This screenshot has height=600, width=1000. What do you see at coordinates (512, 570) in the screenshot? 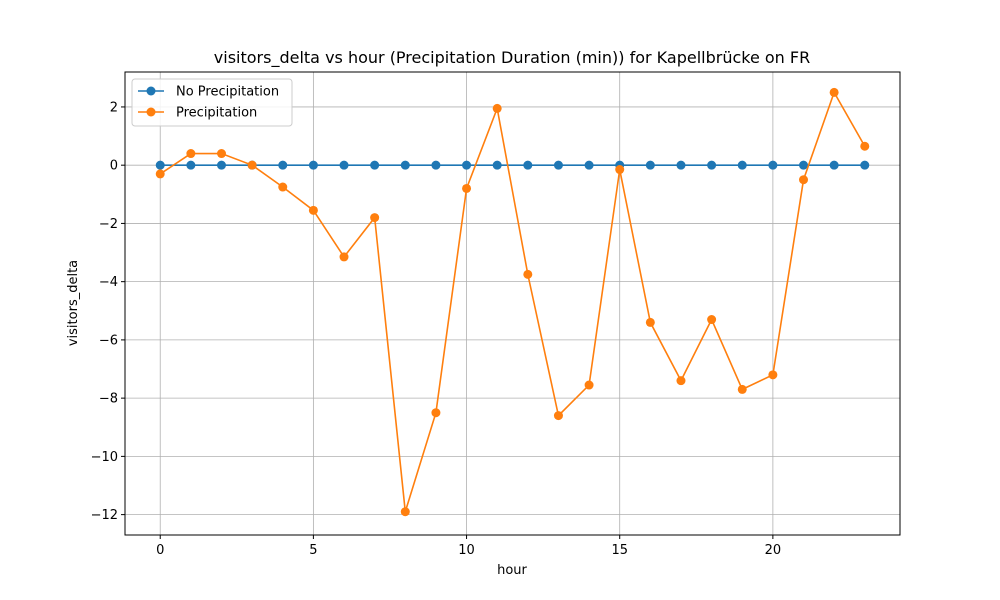
I see `x-axis-label: hour` at bounding box center [512, 570].